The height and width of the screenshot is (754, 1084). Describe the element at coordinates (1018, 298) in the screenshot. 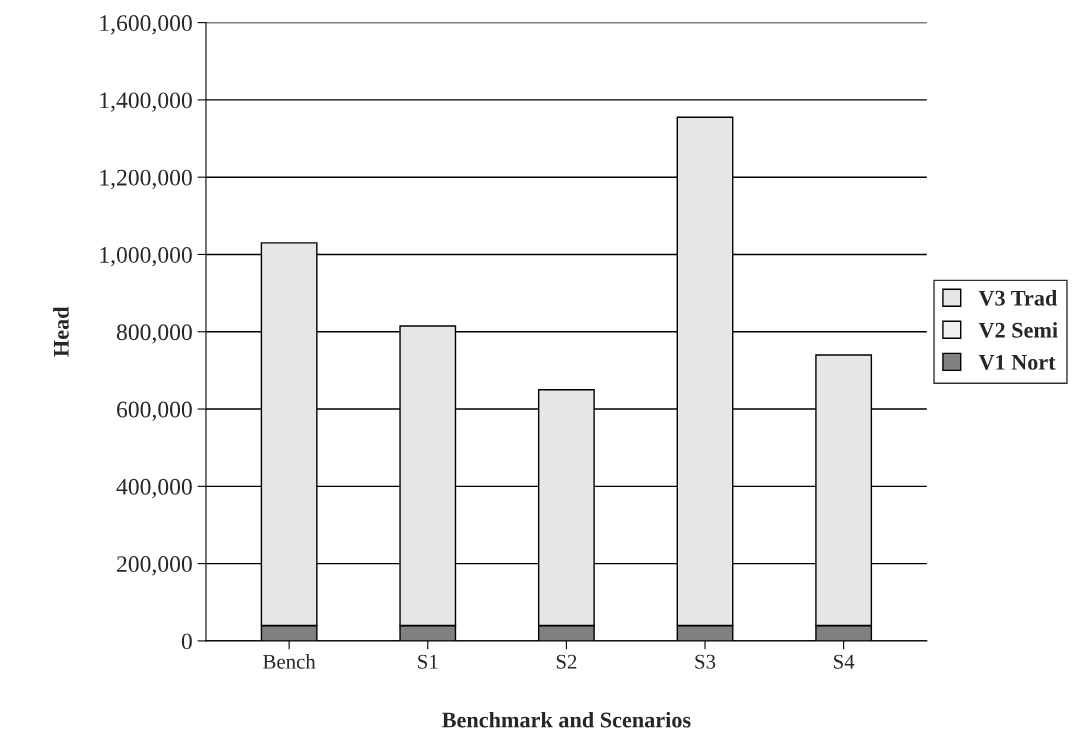

I see `legend-label: V3 Trad` at that location.